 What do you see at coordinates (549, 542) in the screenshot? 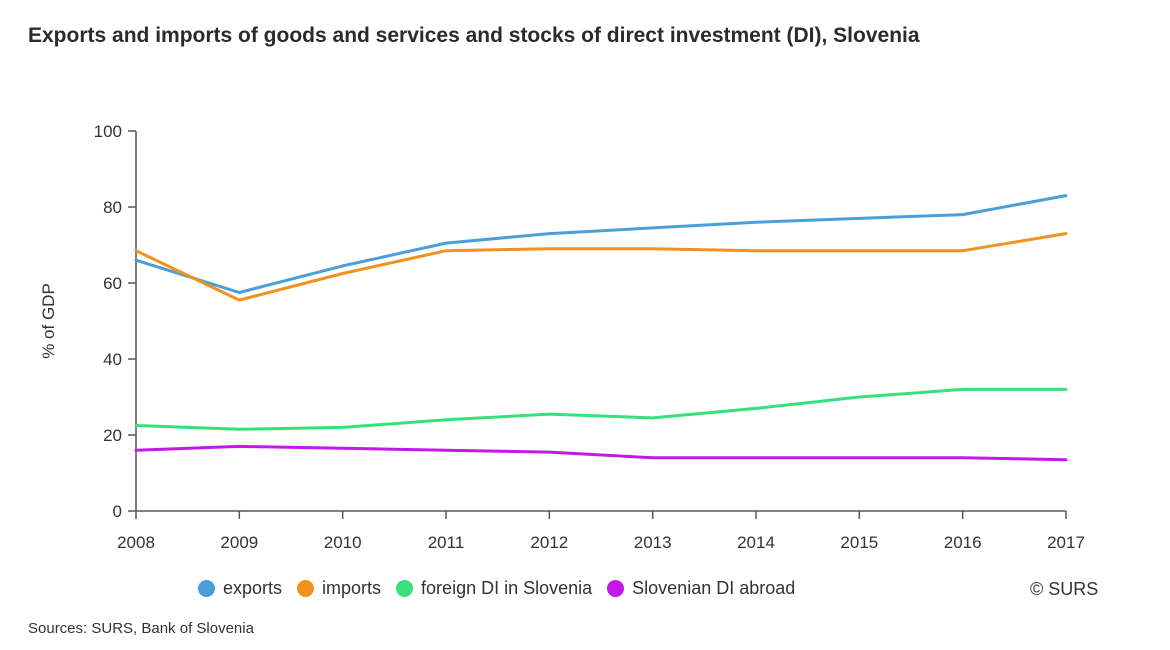
I see `x-tick-label: 2012` at bounding box center [549, 542].